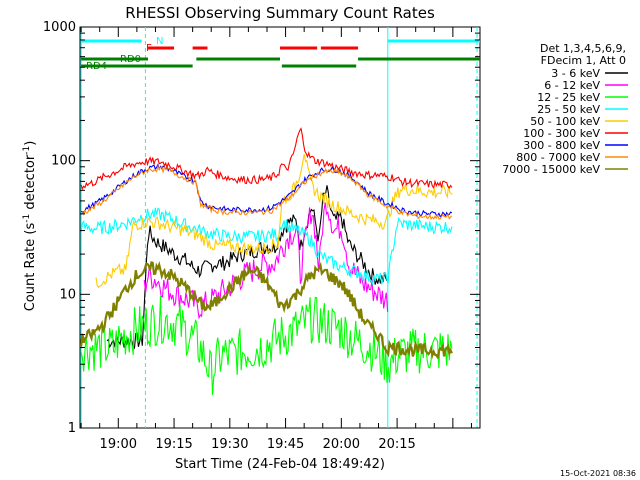 The image size is (640, 480). I want to click on status-bar-label: RD4, so click(96, 66).